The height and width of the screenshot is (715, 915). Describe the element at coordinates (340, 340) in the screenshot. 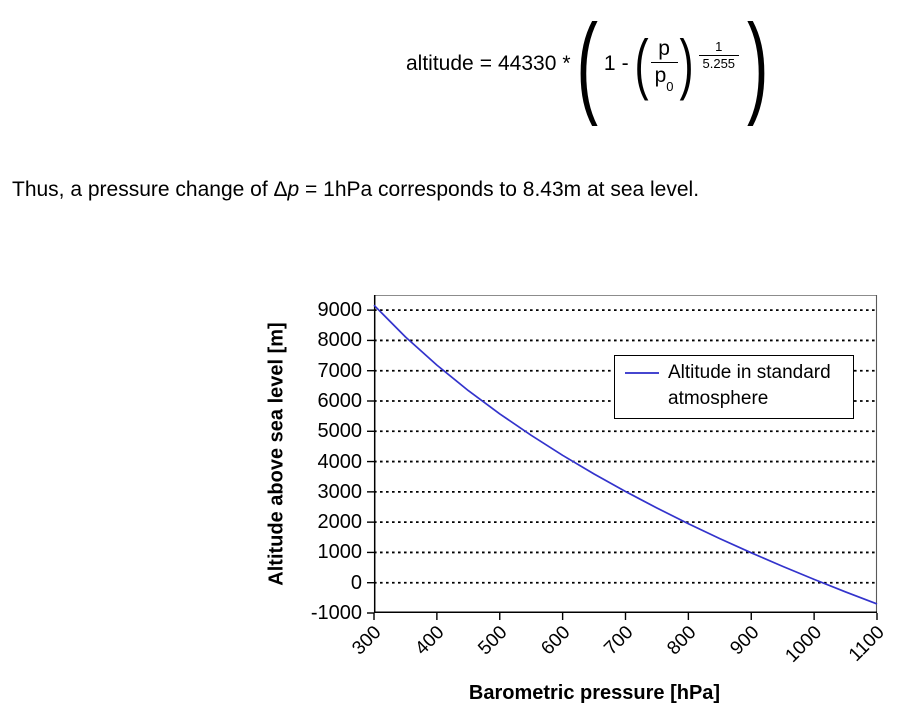

I see `y-tick-label: 8000` at that location.